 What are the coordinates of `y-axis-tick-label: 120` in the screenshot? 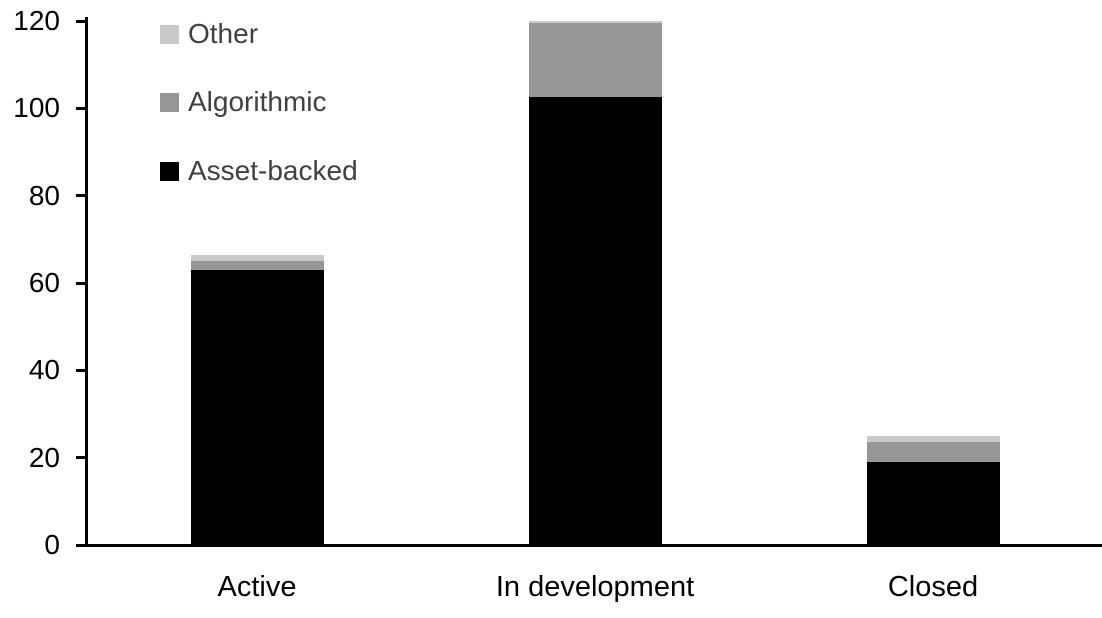 It's located at (36, 20).